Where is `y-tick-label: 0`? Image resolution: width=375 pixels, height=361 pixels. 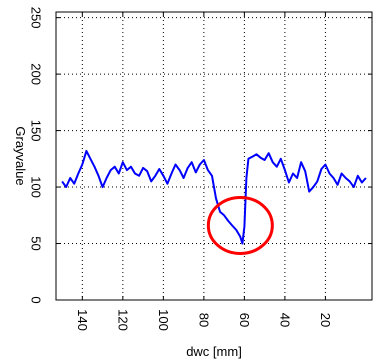
y-tick-label: 0 is located at coordinates (36, 299).